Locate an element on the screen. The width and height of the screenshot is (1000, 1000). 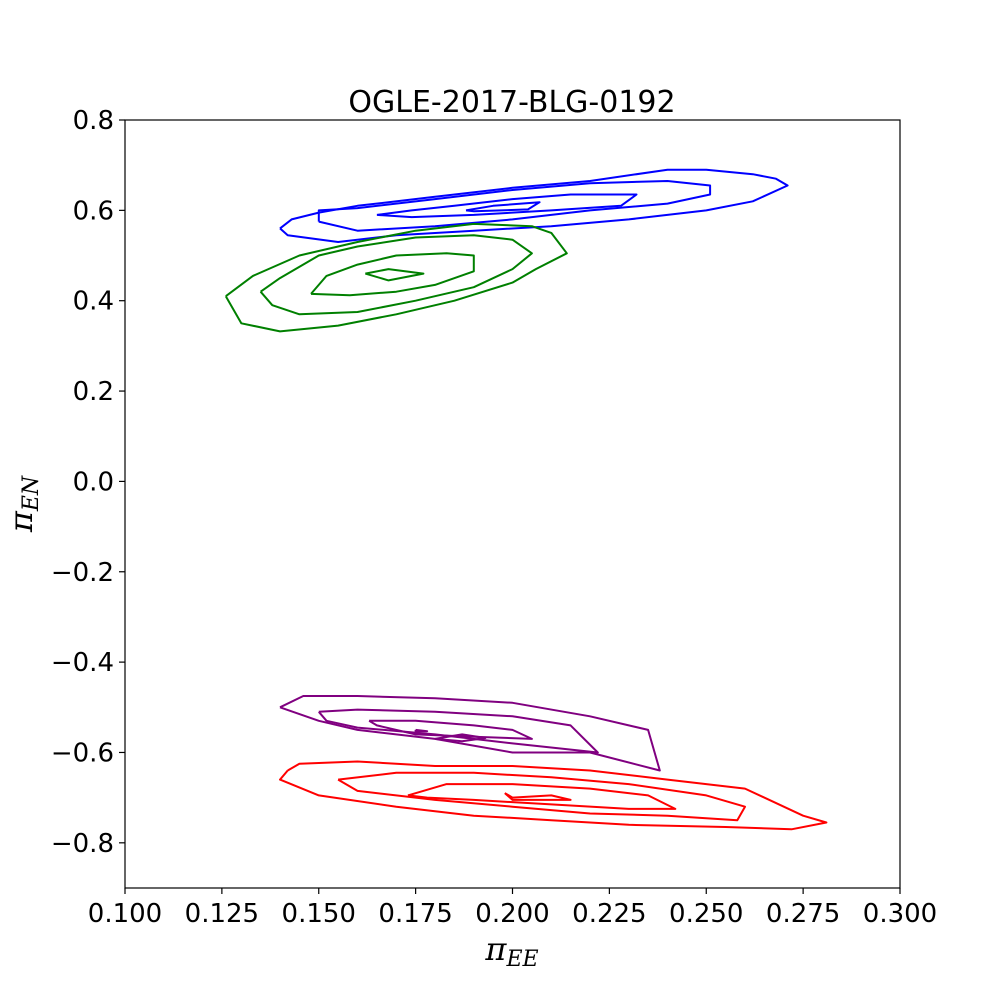
y-axis-label-base: π is located at coordinates (21, 521).